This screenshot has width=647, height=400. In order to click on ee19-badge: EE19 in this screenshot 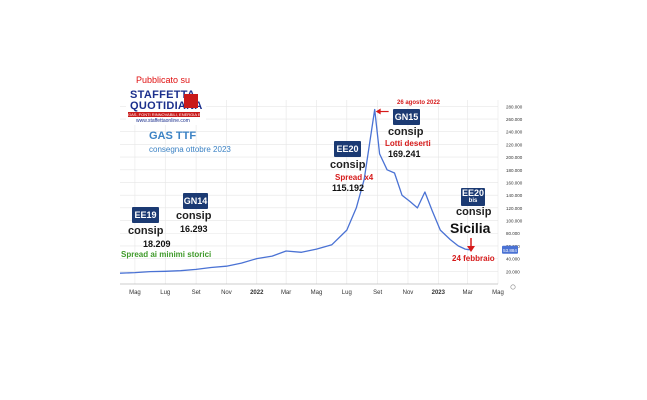, I will do `click(145, 215)`.